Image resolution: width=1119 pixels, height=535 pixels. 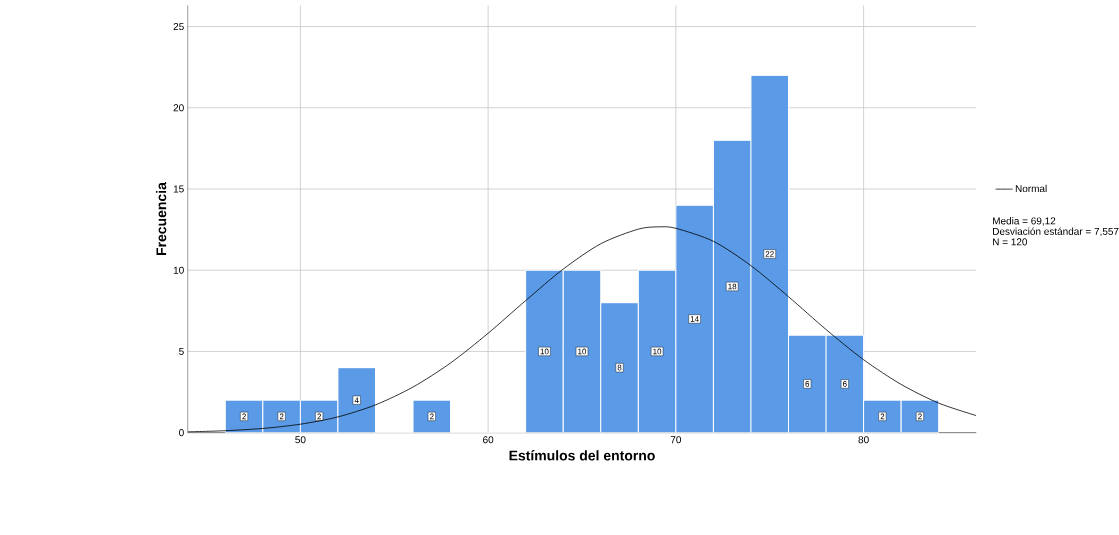 I want to click on legend-label: Normal, so click(x=1031, y=188).